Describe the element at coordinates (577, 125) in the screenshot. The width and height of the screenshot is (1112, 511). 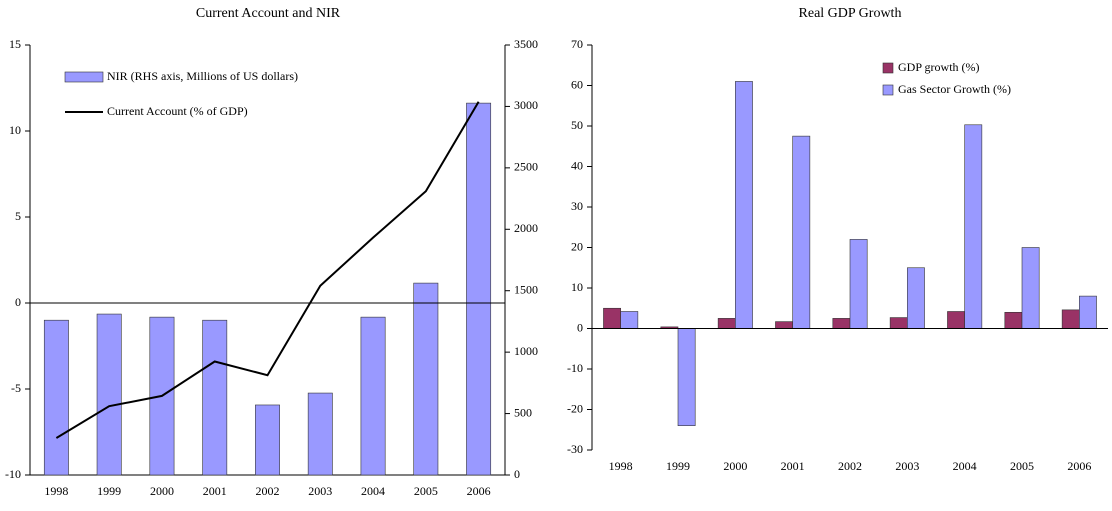
I see `y-tick-label: 50` at that location.